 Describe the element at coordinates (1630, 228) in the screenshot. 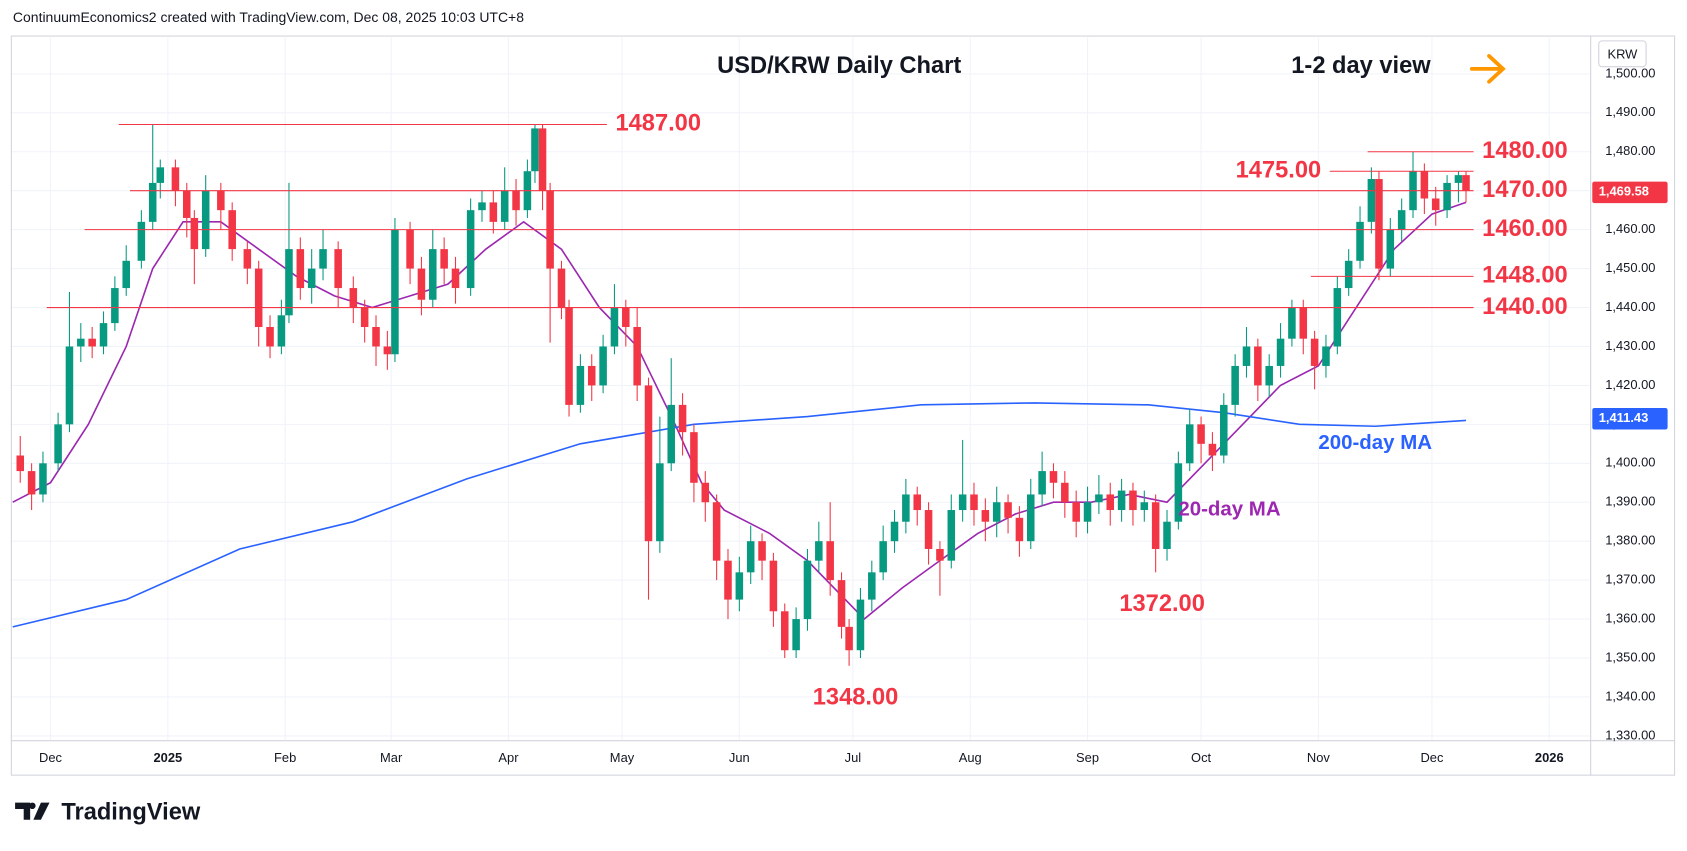

I see `y-tick-label: 1,460.00` at that location.